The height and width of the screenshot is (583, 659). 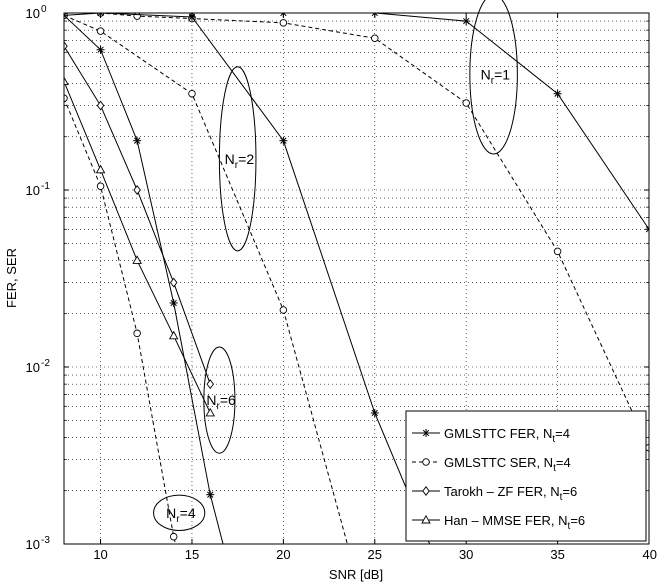 What do you see at coordinates (507, 464) in the screenshot?
I see `legend-label-1: GMLSTTC SER, Nt=4` at bounding box center [507, 464].